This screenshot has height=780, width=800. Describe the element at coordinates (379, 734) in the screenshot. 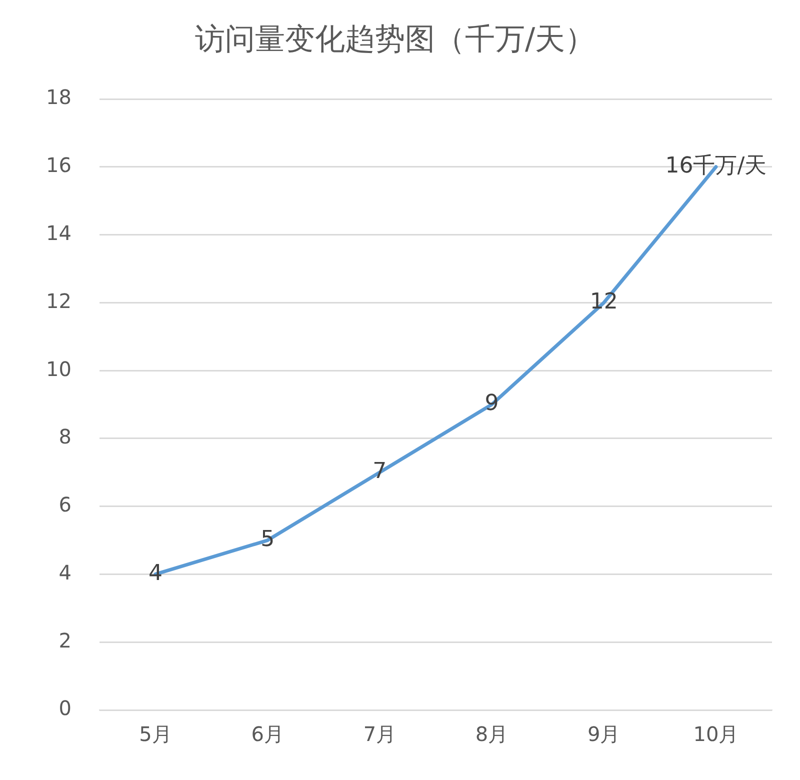

I see `x-tick-label: 7月` at that location.